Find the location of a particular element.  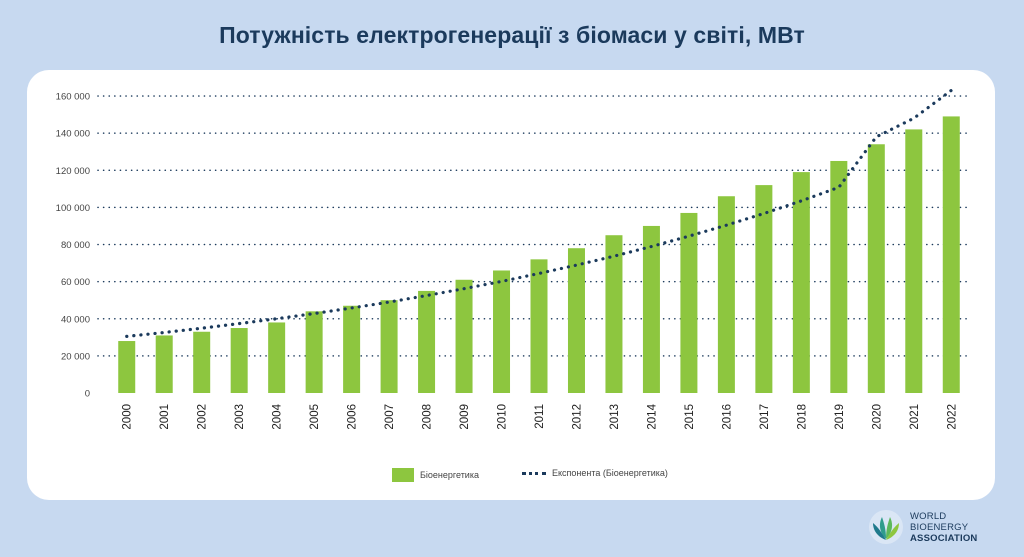

x-tick-label: 2019 is located at coordinates (840, 417).